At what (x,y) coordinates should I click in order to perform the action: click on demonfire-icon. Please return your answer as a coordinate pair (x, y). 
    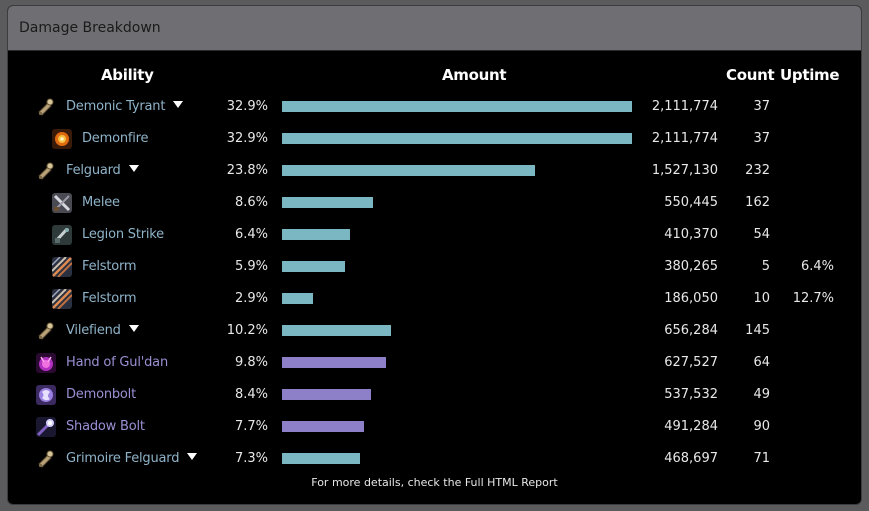
    Looking at the image, I should click on (62, 139).